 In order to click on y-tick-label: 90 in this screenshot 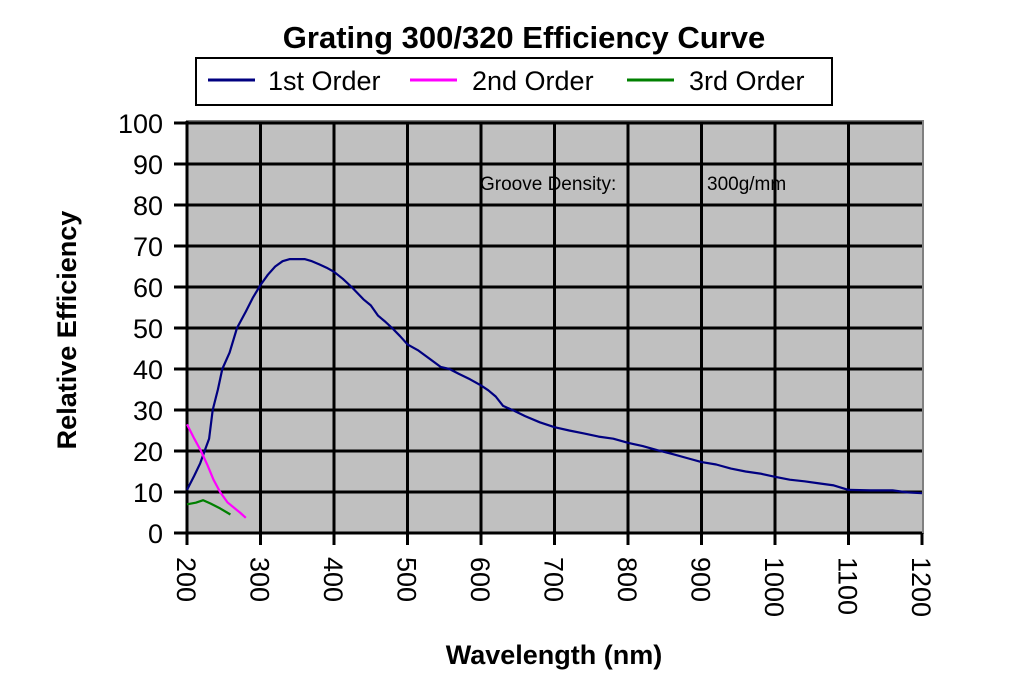, I will do `click(148, 165)`.